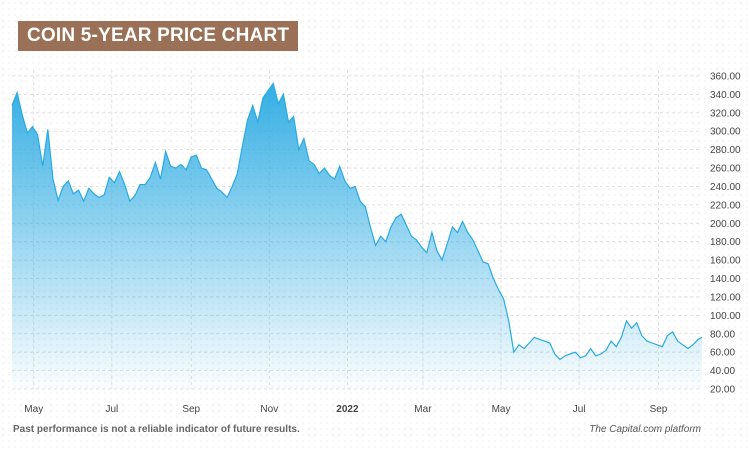 This screenshot has height=450, width=750. What do you see at coordinates (725, 297) in the screenshot?
I see `y-tick-label: 120.00` at bounding box center [725, 297].